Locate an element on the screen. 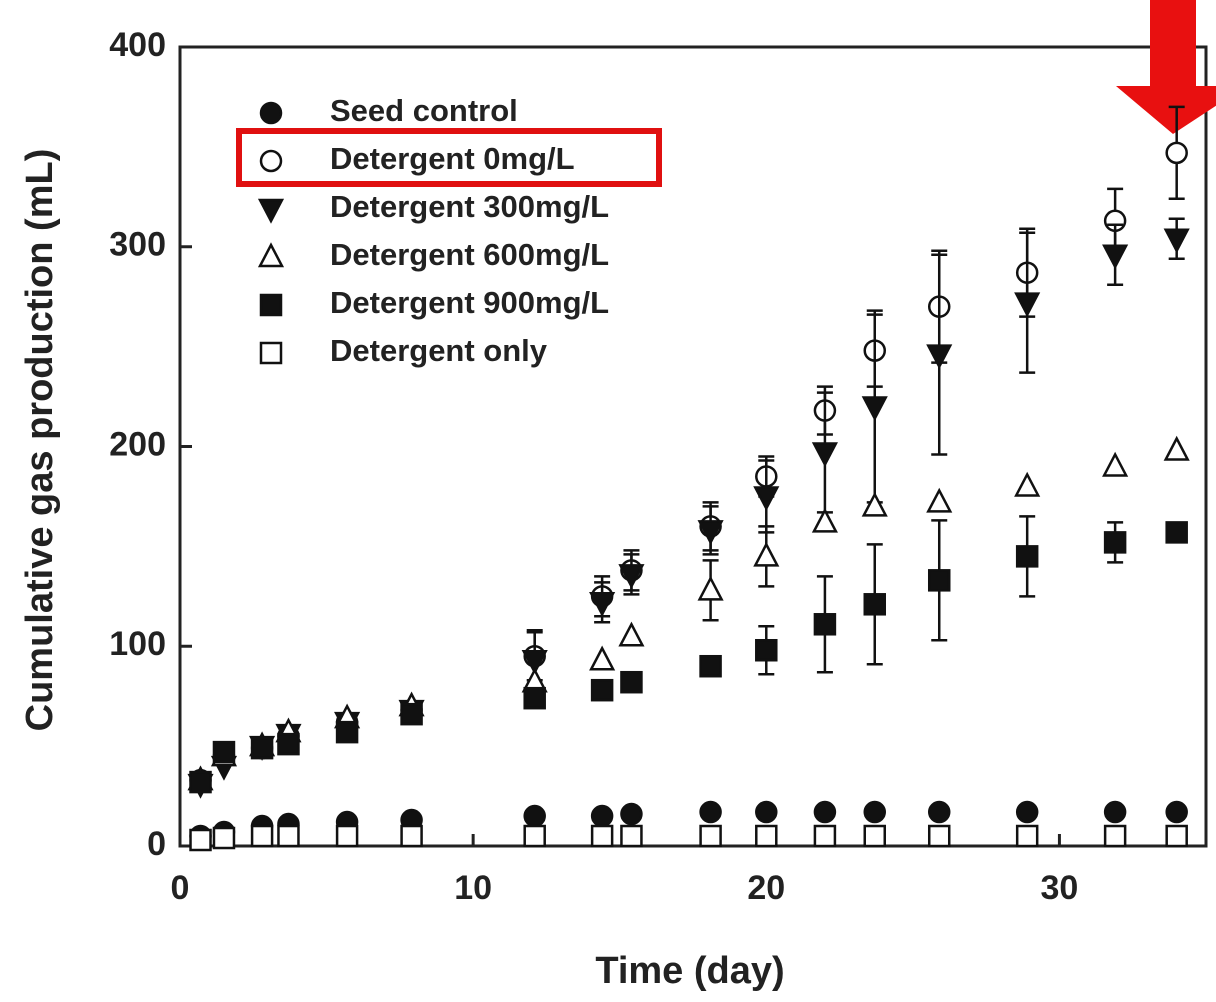  y-tick-label: 0 is located at coordinates (156, 844).